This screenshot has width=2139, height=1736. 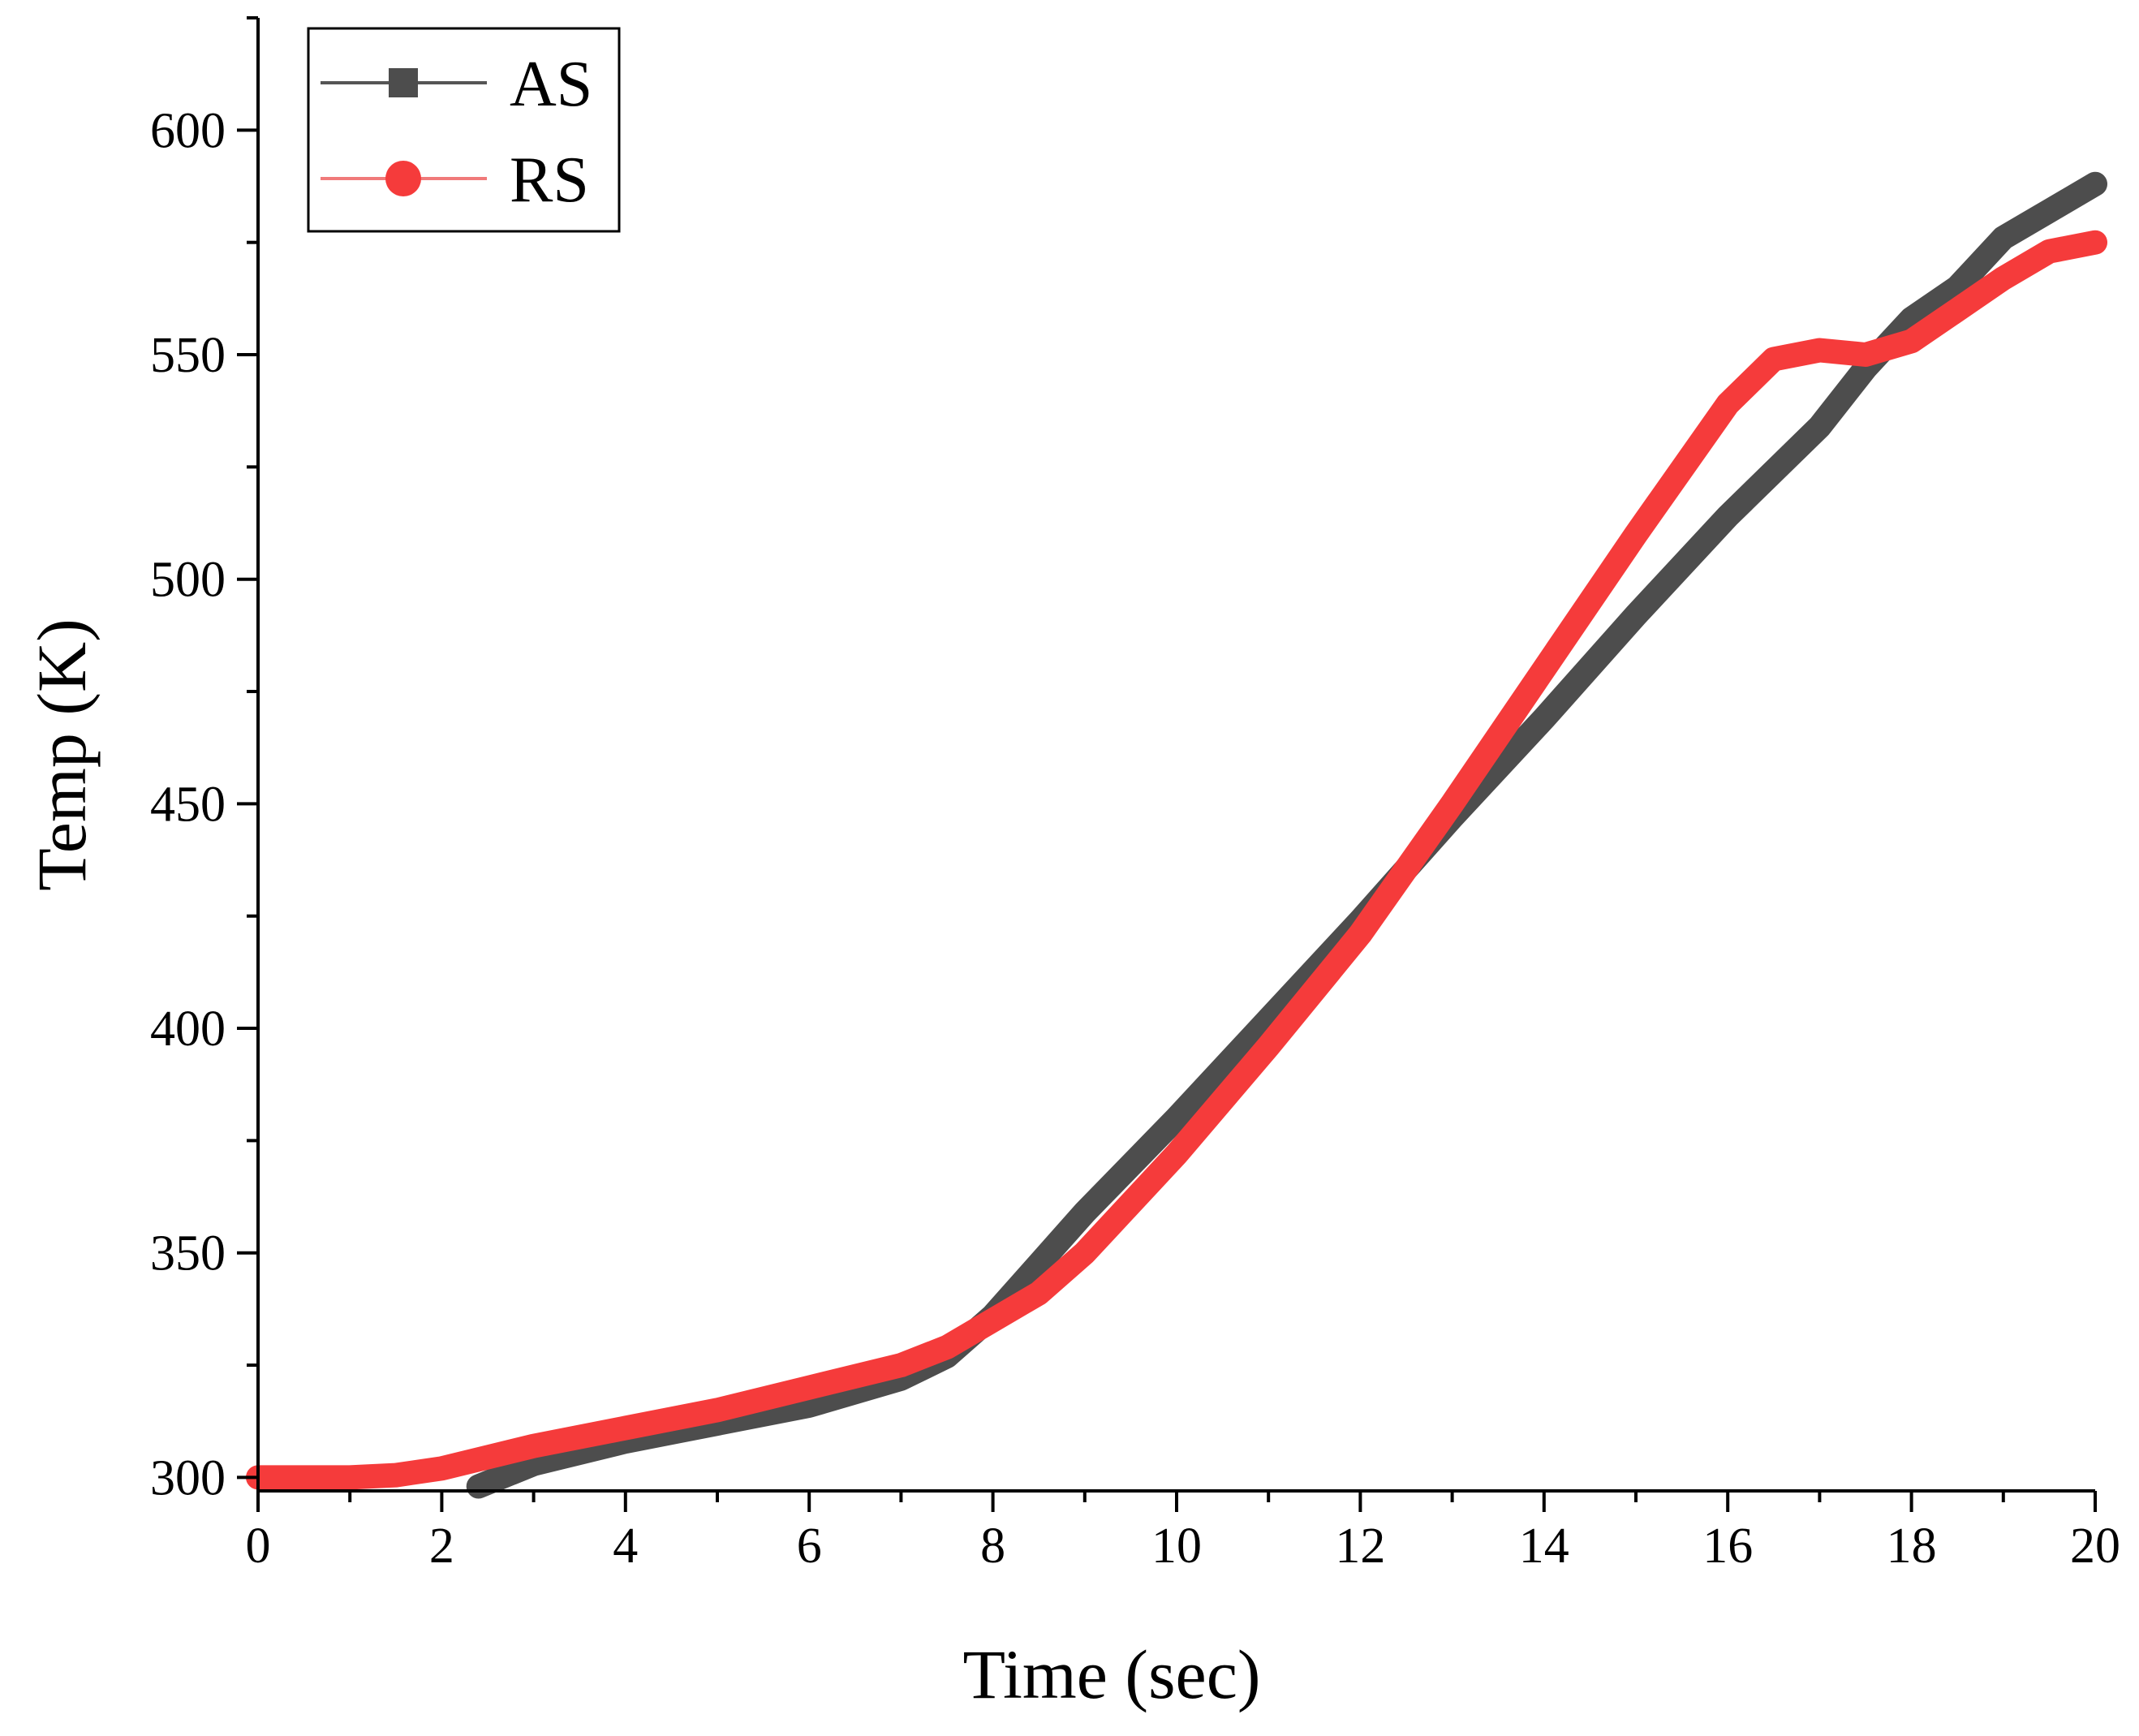 I want to click on legend-box, so click(x=464, y=130).